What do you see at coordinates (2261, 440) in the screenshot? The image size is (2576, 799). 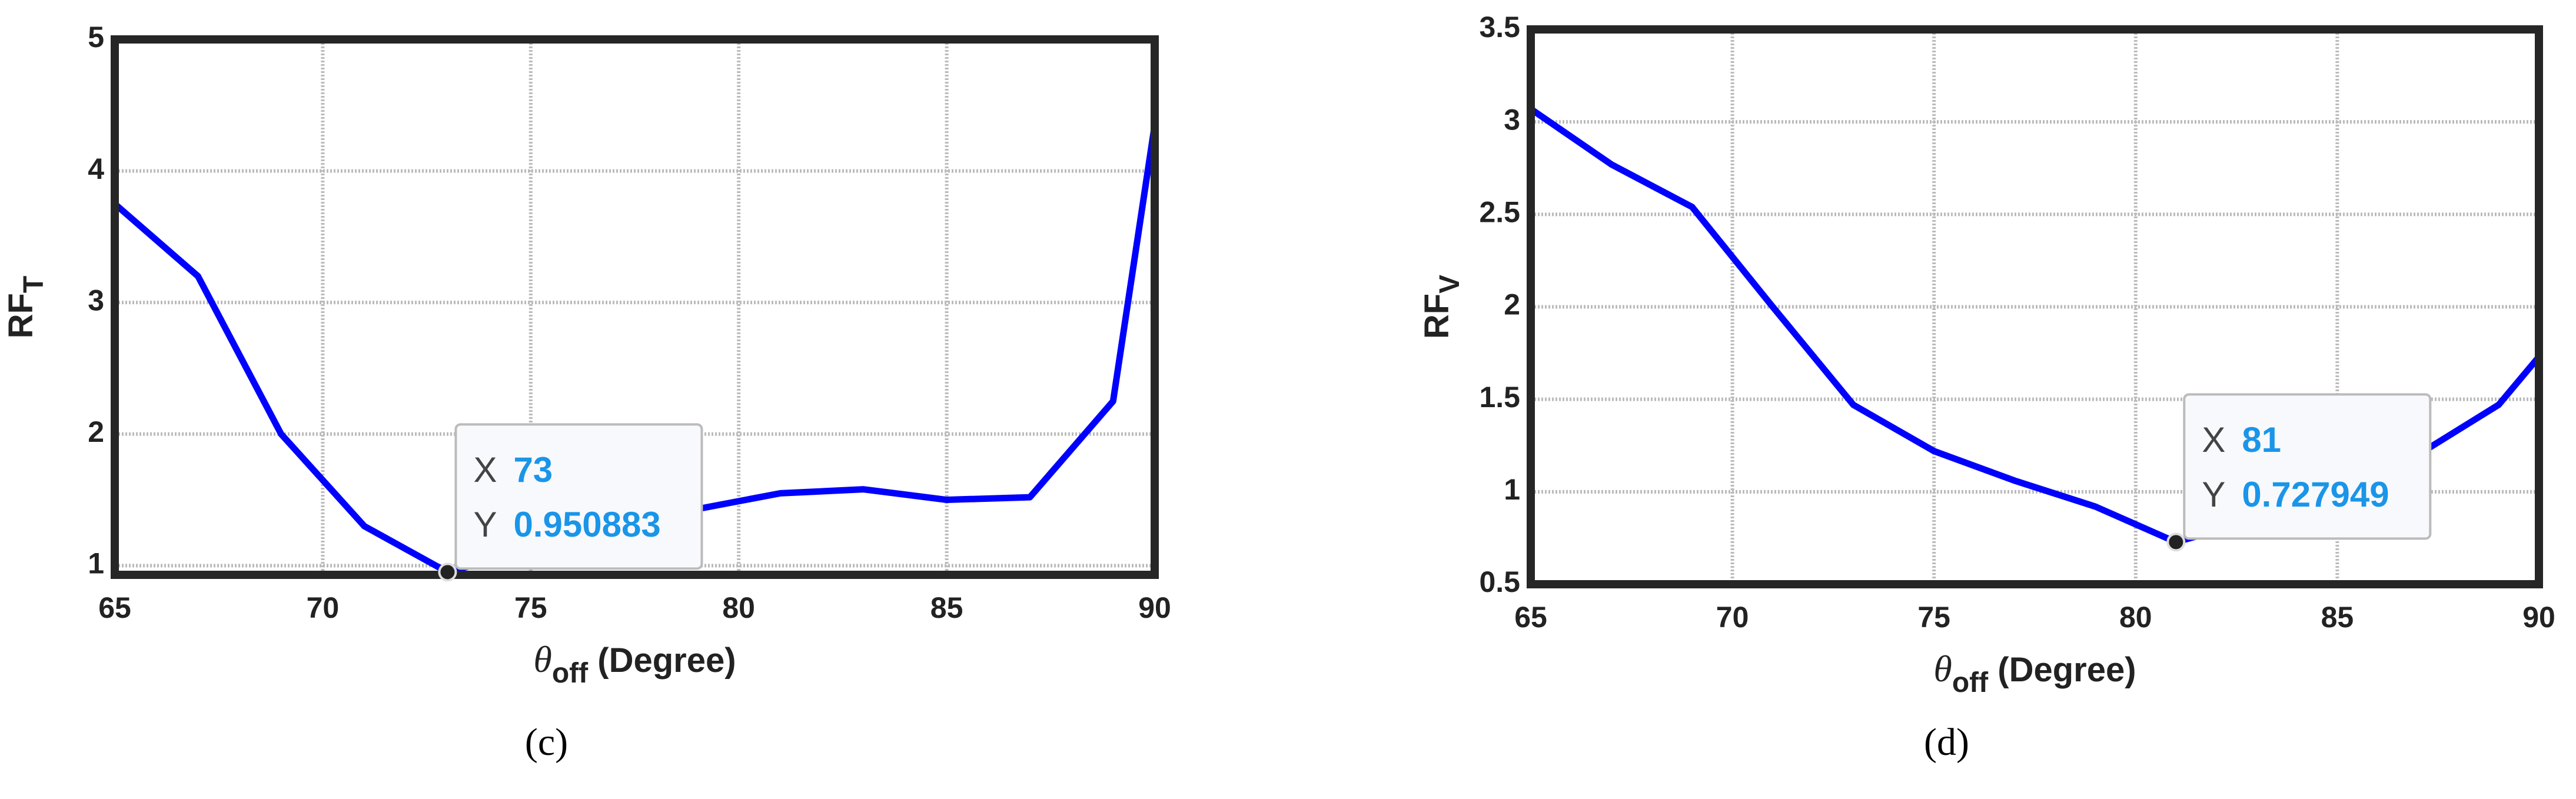 I see `datatip-x-value: 81` at bounding box center [2261, 440].